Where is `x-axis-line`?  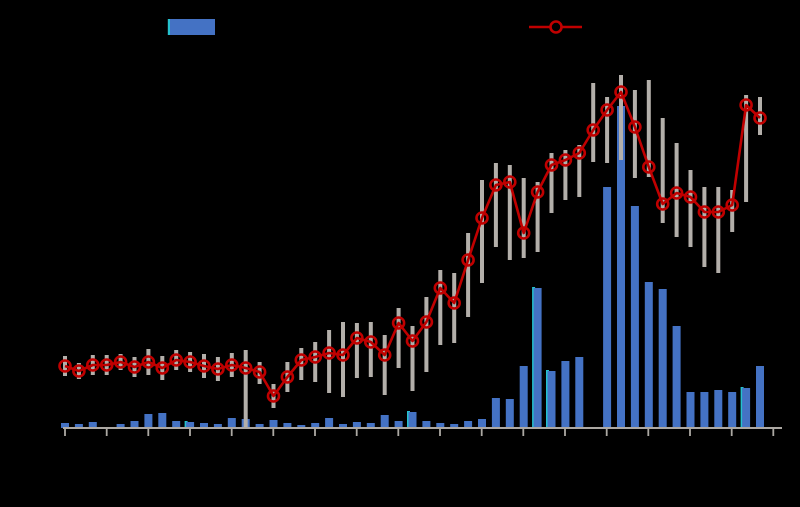 x-axis-line is located at coordinates (422, 428).